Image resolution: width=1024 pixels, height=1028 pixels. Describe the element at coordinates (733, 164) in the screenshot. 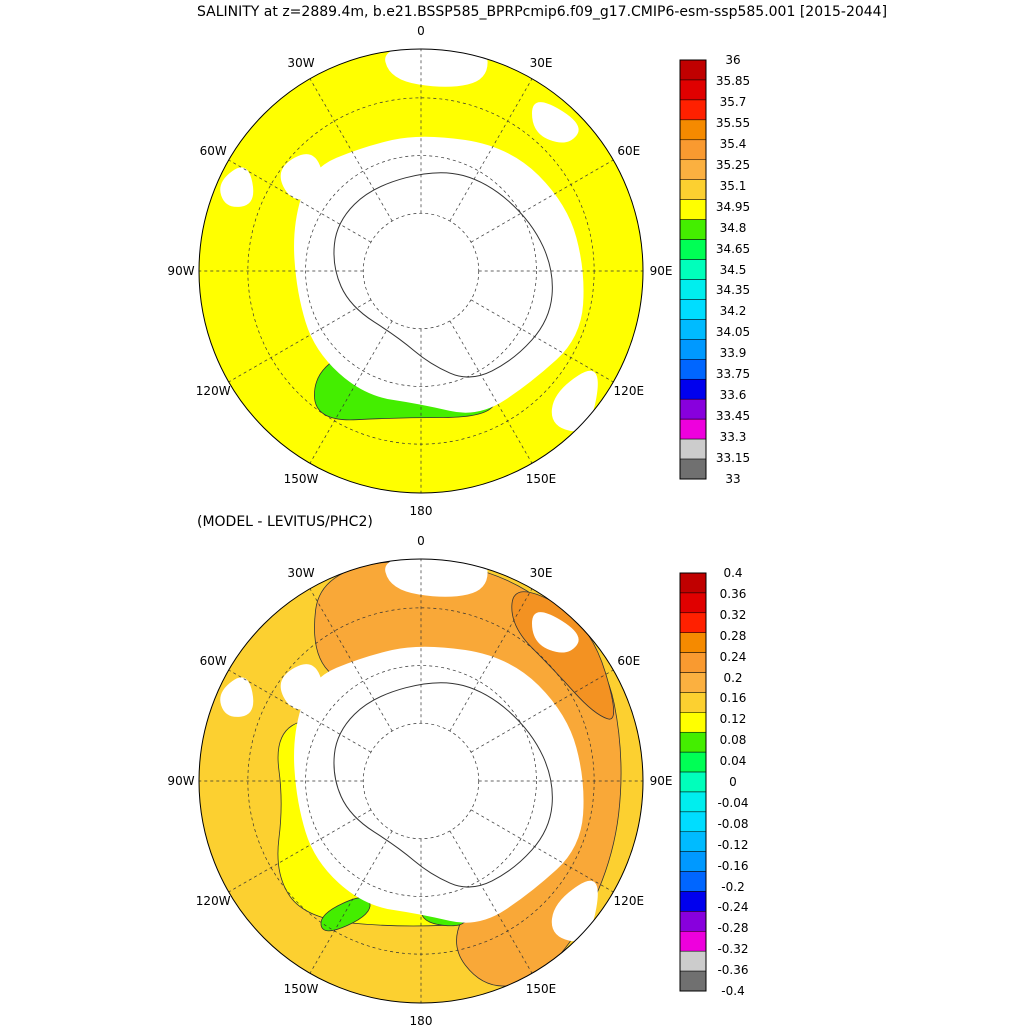

I see `top-colorbar-label-5: 35.25` at that location.